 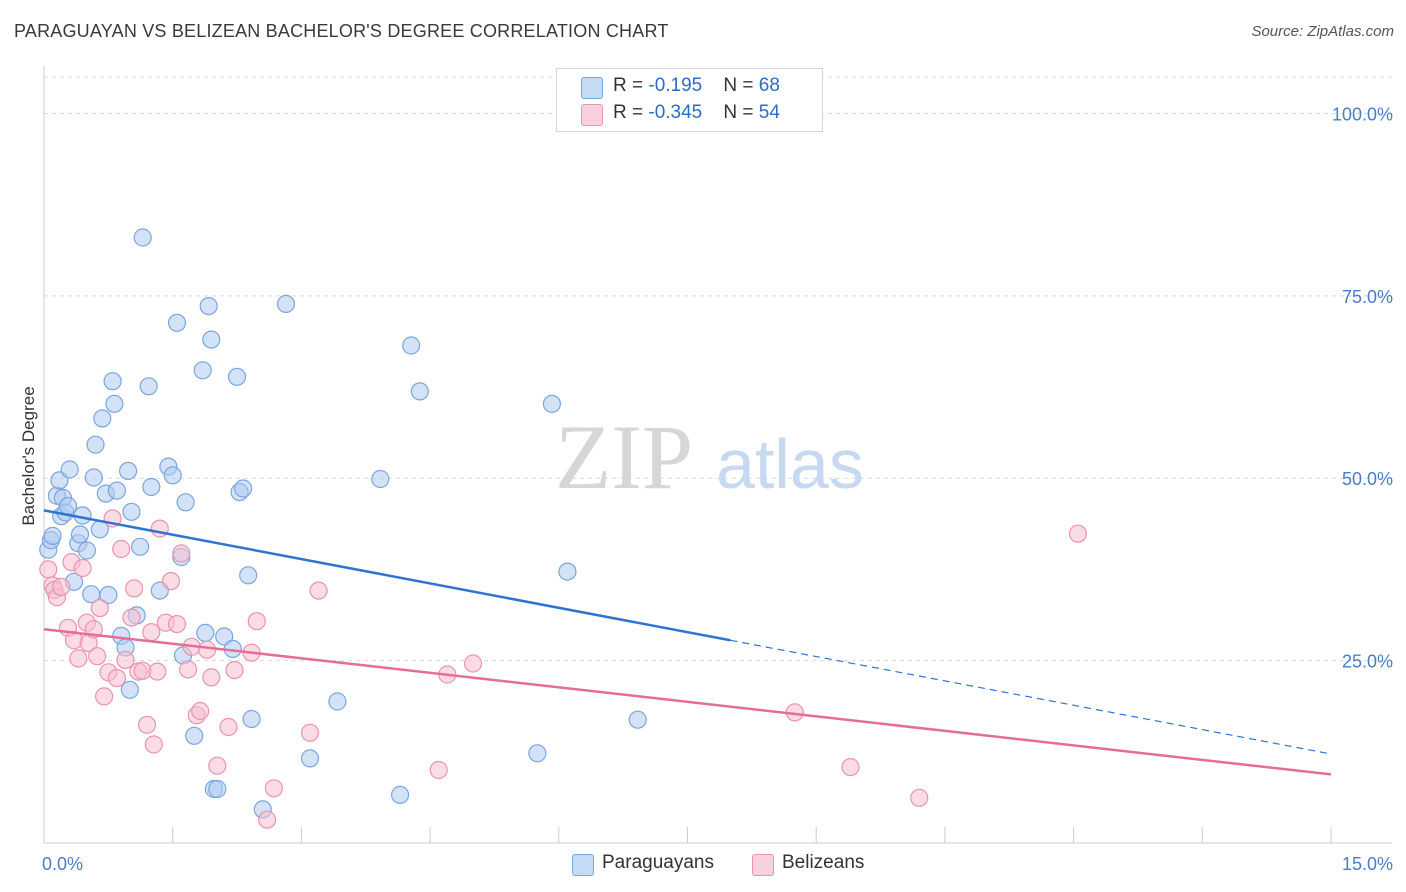 I want to click on y-tick-label: 50.0%, so click(x=1367, y=479).